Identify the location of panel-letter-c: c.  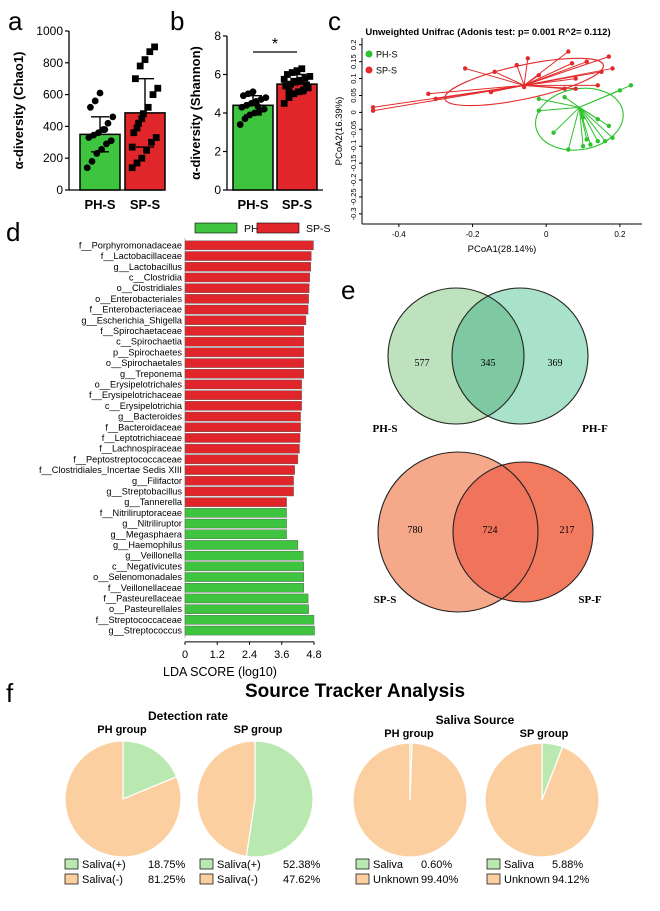
(334, 21).